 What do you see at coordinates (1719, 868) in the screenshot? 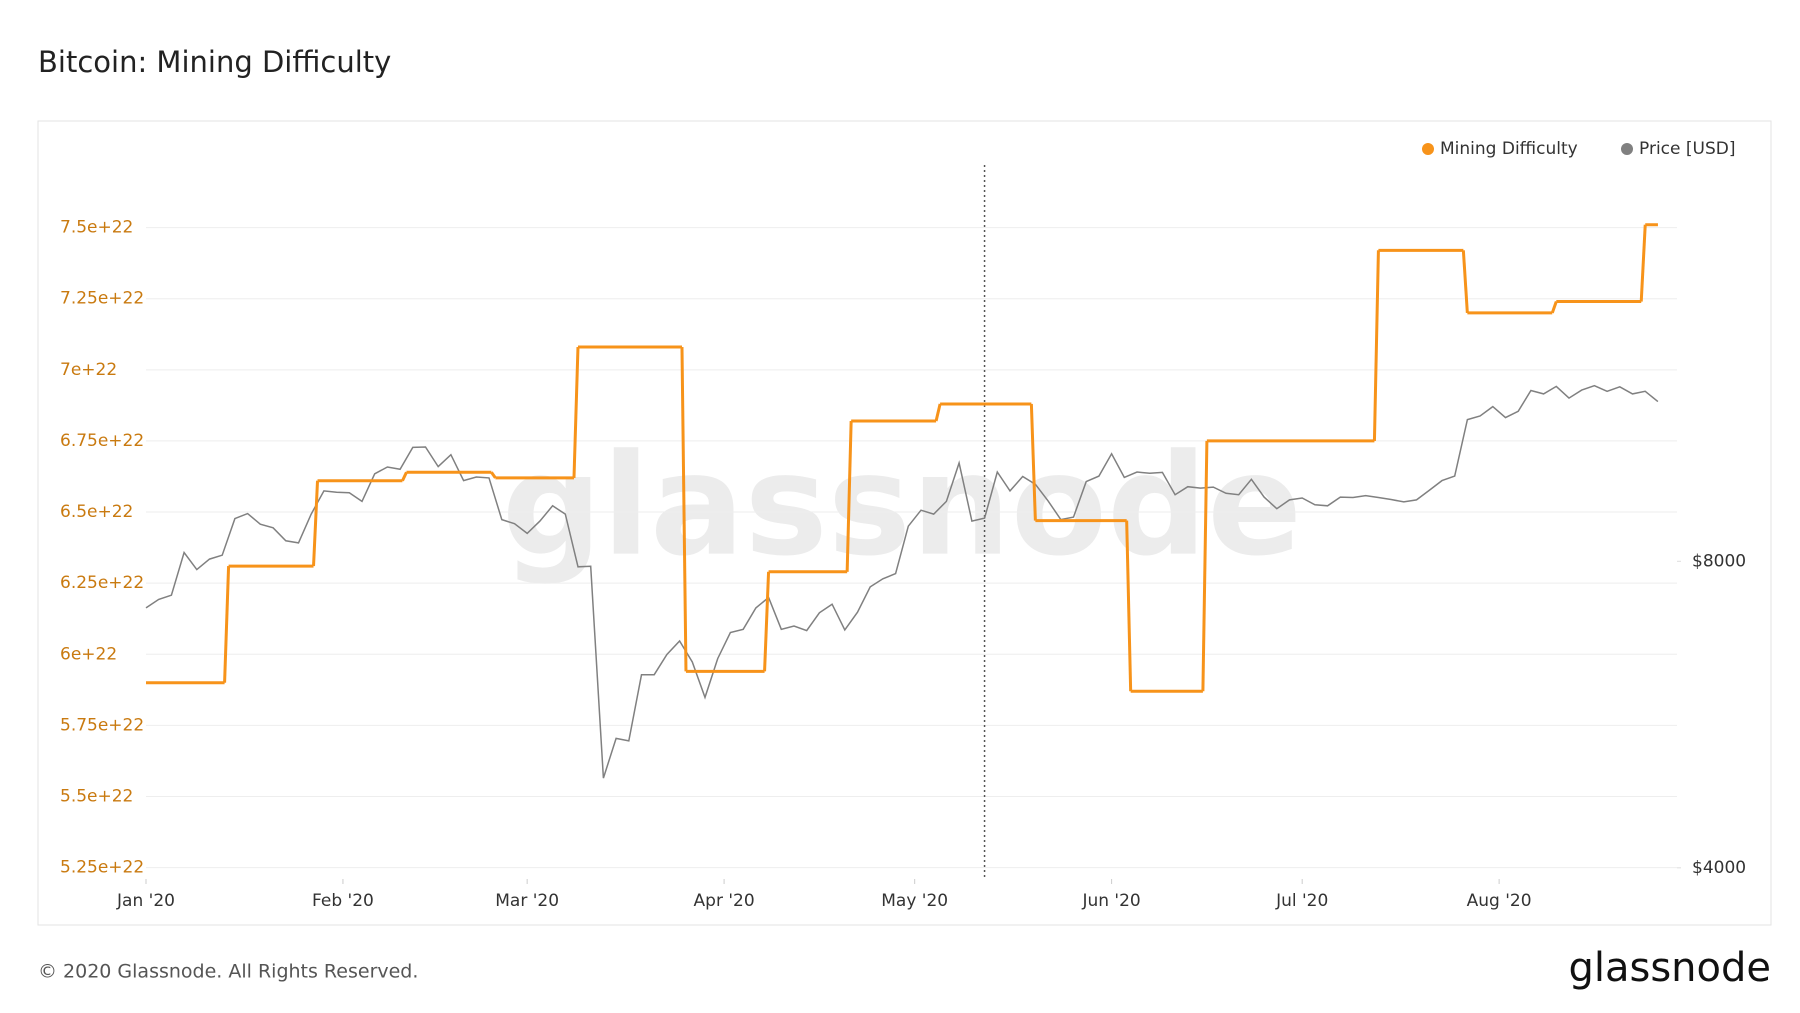
I see `y2-tick-label: $4000` at bounding box center [1719, 868].